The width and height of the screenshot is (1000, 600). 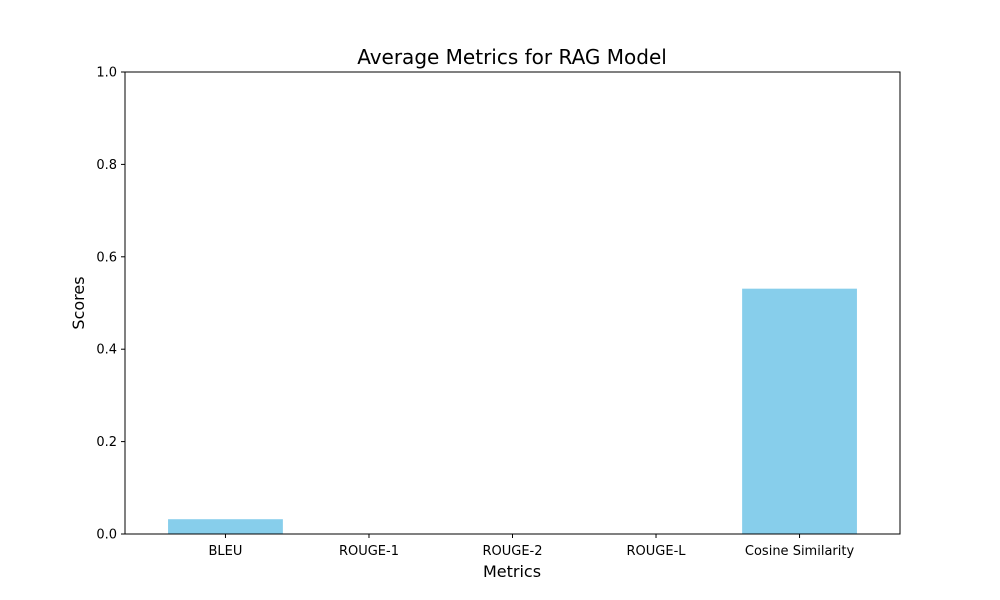 What do you see at coordinates (226, 551) in the screenshot?
I see `x-tick-label: BLEU` at bounding box center [226, 551].